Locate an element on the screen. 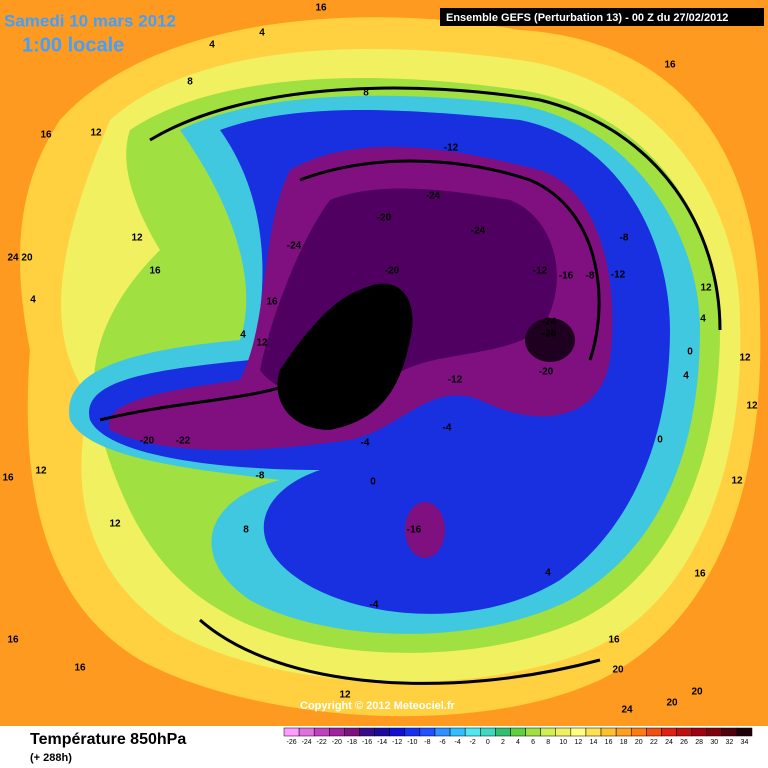  contour-label: -22 is located at coordinates (183, 441).